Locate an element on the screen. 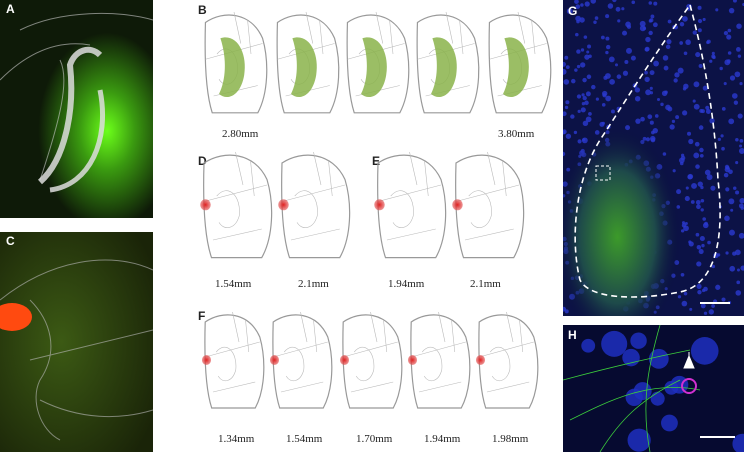 This screenshot has width=744, height=452. panel-a-image is located at coordinates (76, 109).